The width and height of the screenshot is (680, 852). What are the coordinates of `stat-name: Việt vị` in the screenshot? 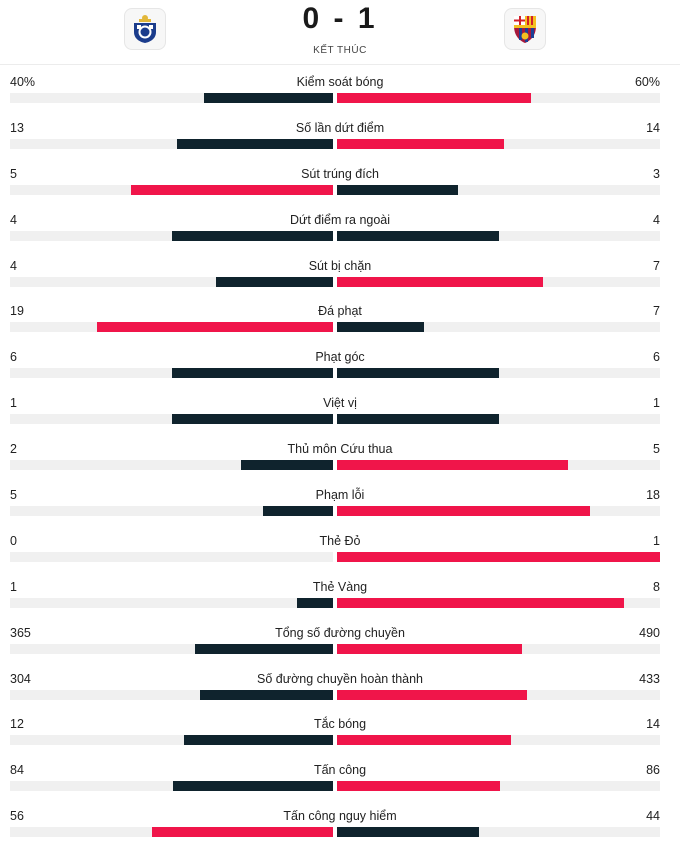 It's located at (340, 403).